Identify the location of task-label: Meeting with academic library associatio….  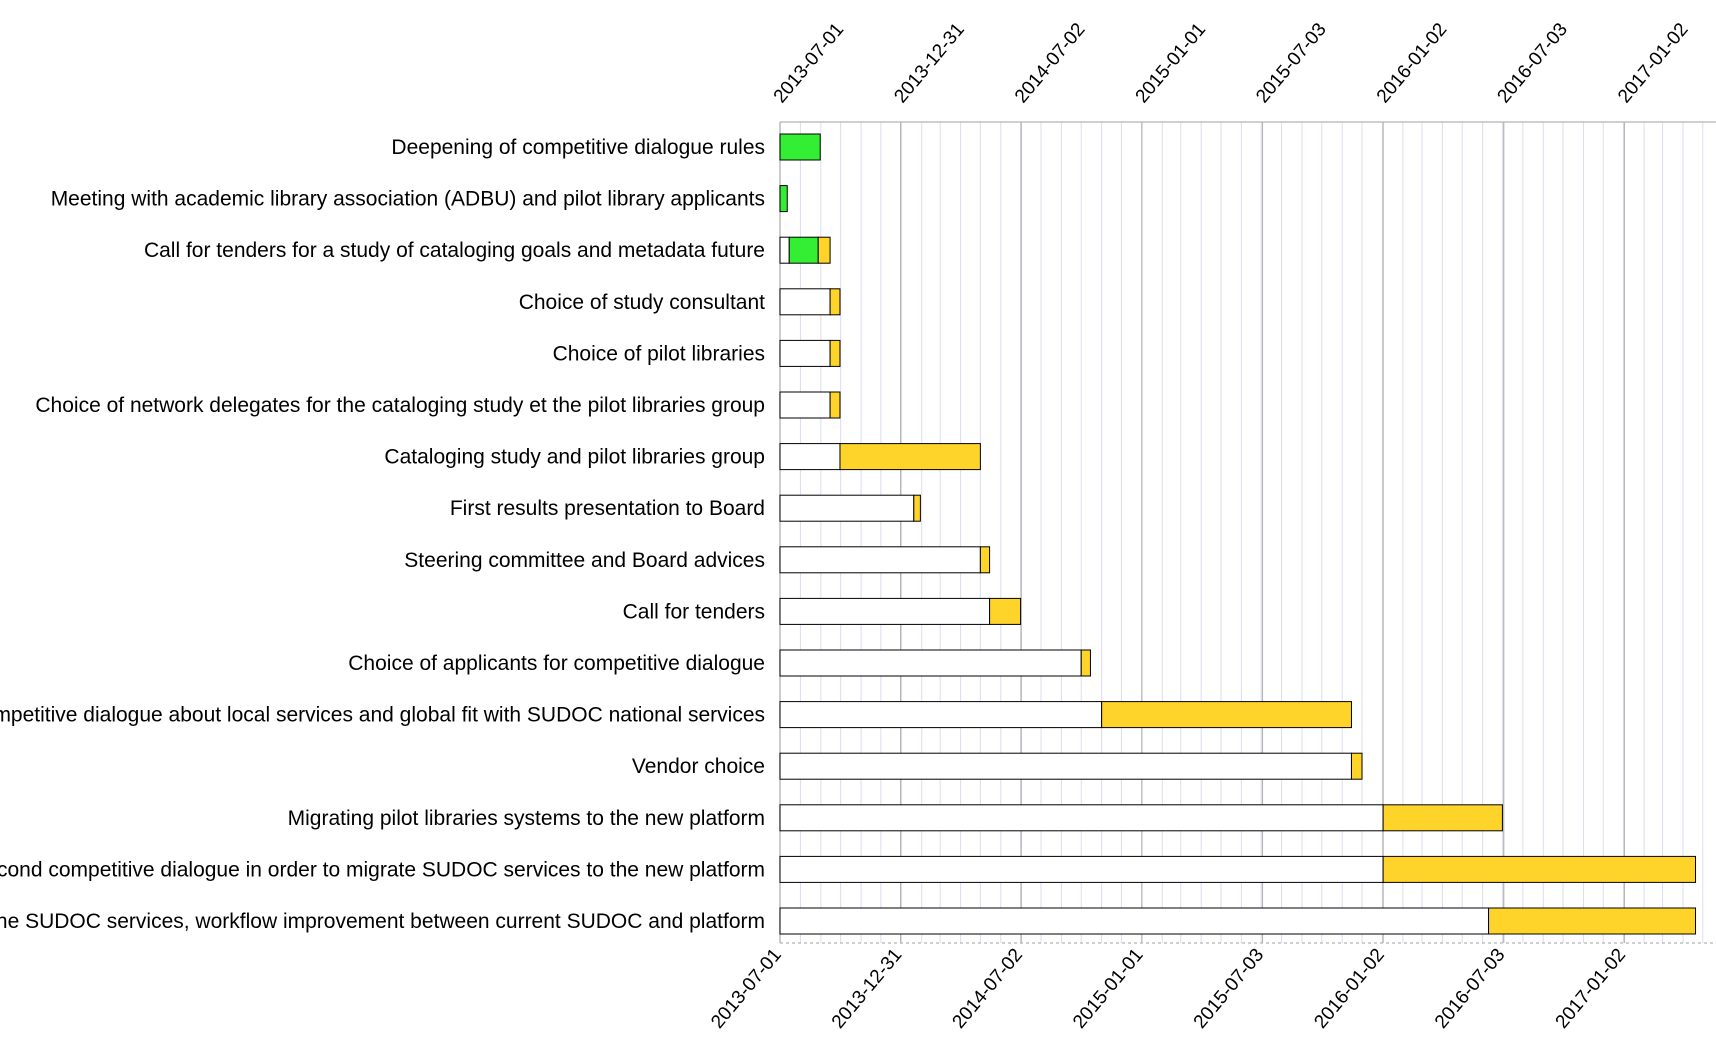
(408, 199).